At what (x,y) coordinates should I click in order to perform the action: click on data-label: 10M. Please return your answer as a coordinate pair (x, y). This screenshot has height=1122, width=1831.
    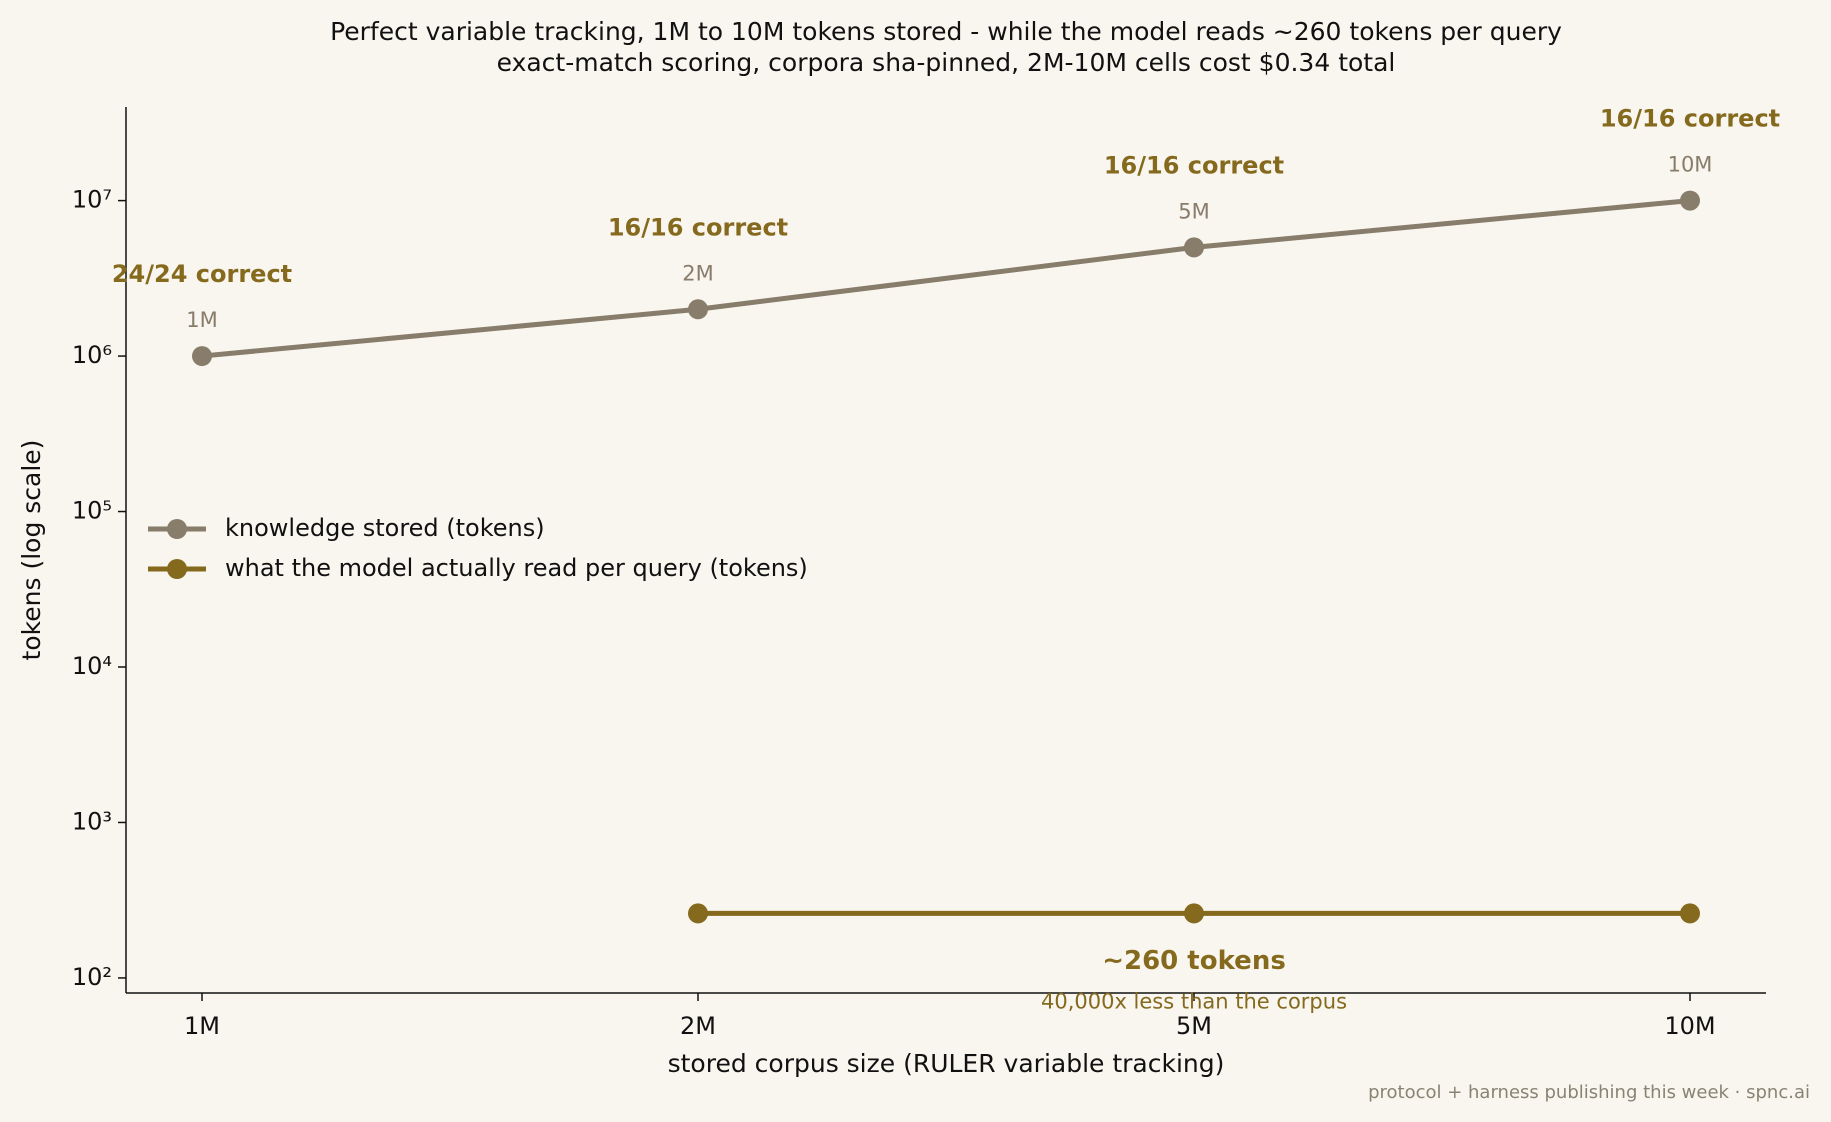
    Looking at the image, I should click on (1690, 165).